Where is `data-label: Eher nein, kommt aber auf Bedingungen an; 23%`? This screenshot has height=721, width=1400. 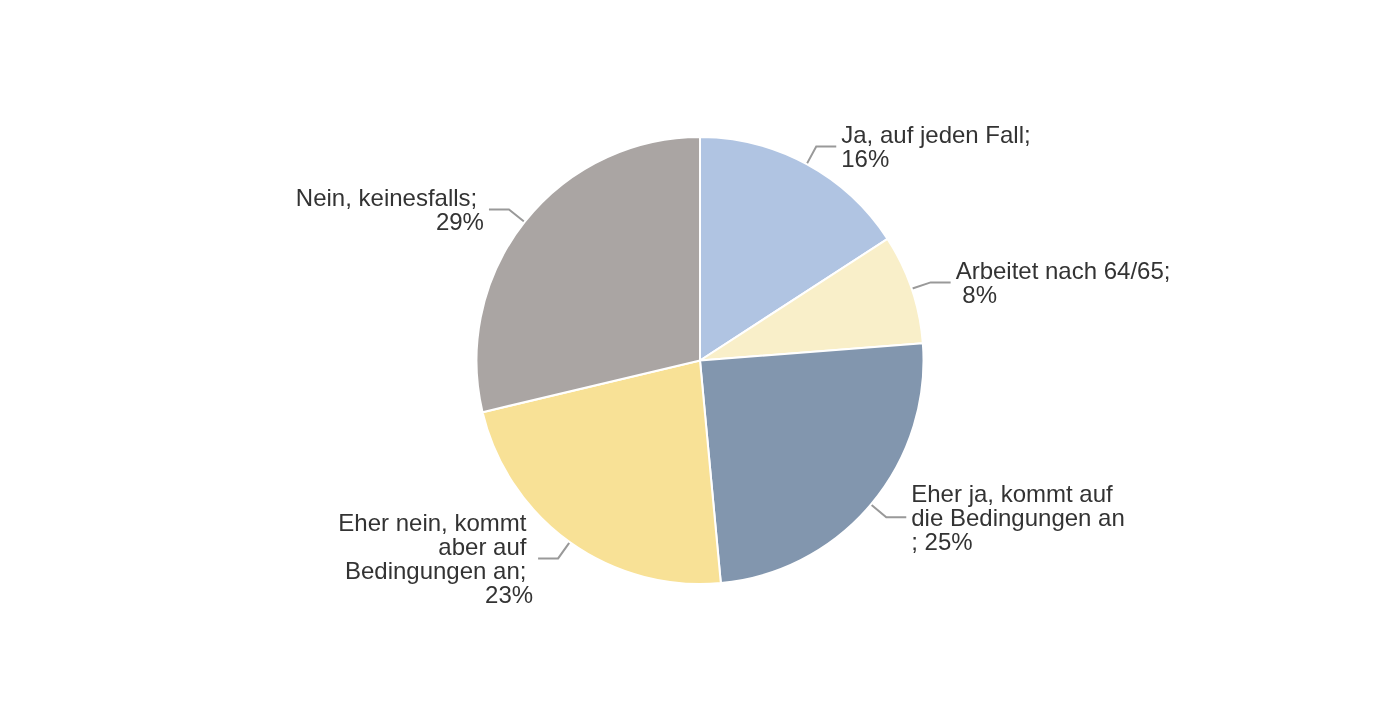
data-label: Eher nein, kommt aber auf Bedingungen an; 23% is located at coordinates (436, 558).